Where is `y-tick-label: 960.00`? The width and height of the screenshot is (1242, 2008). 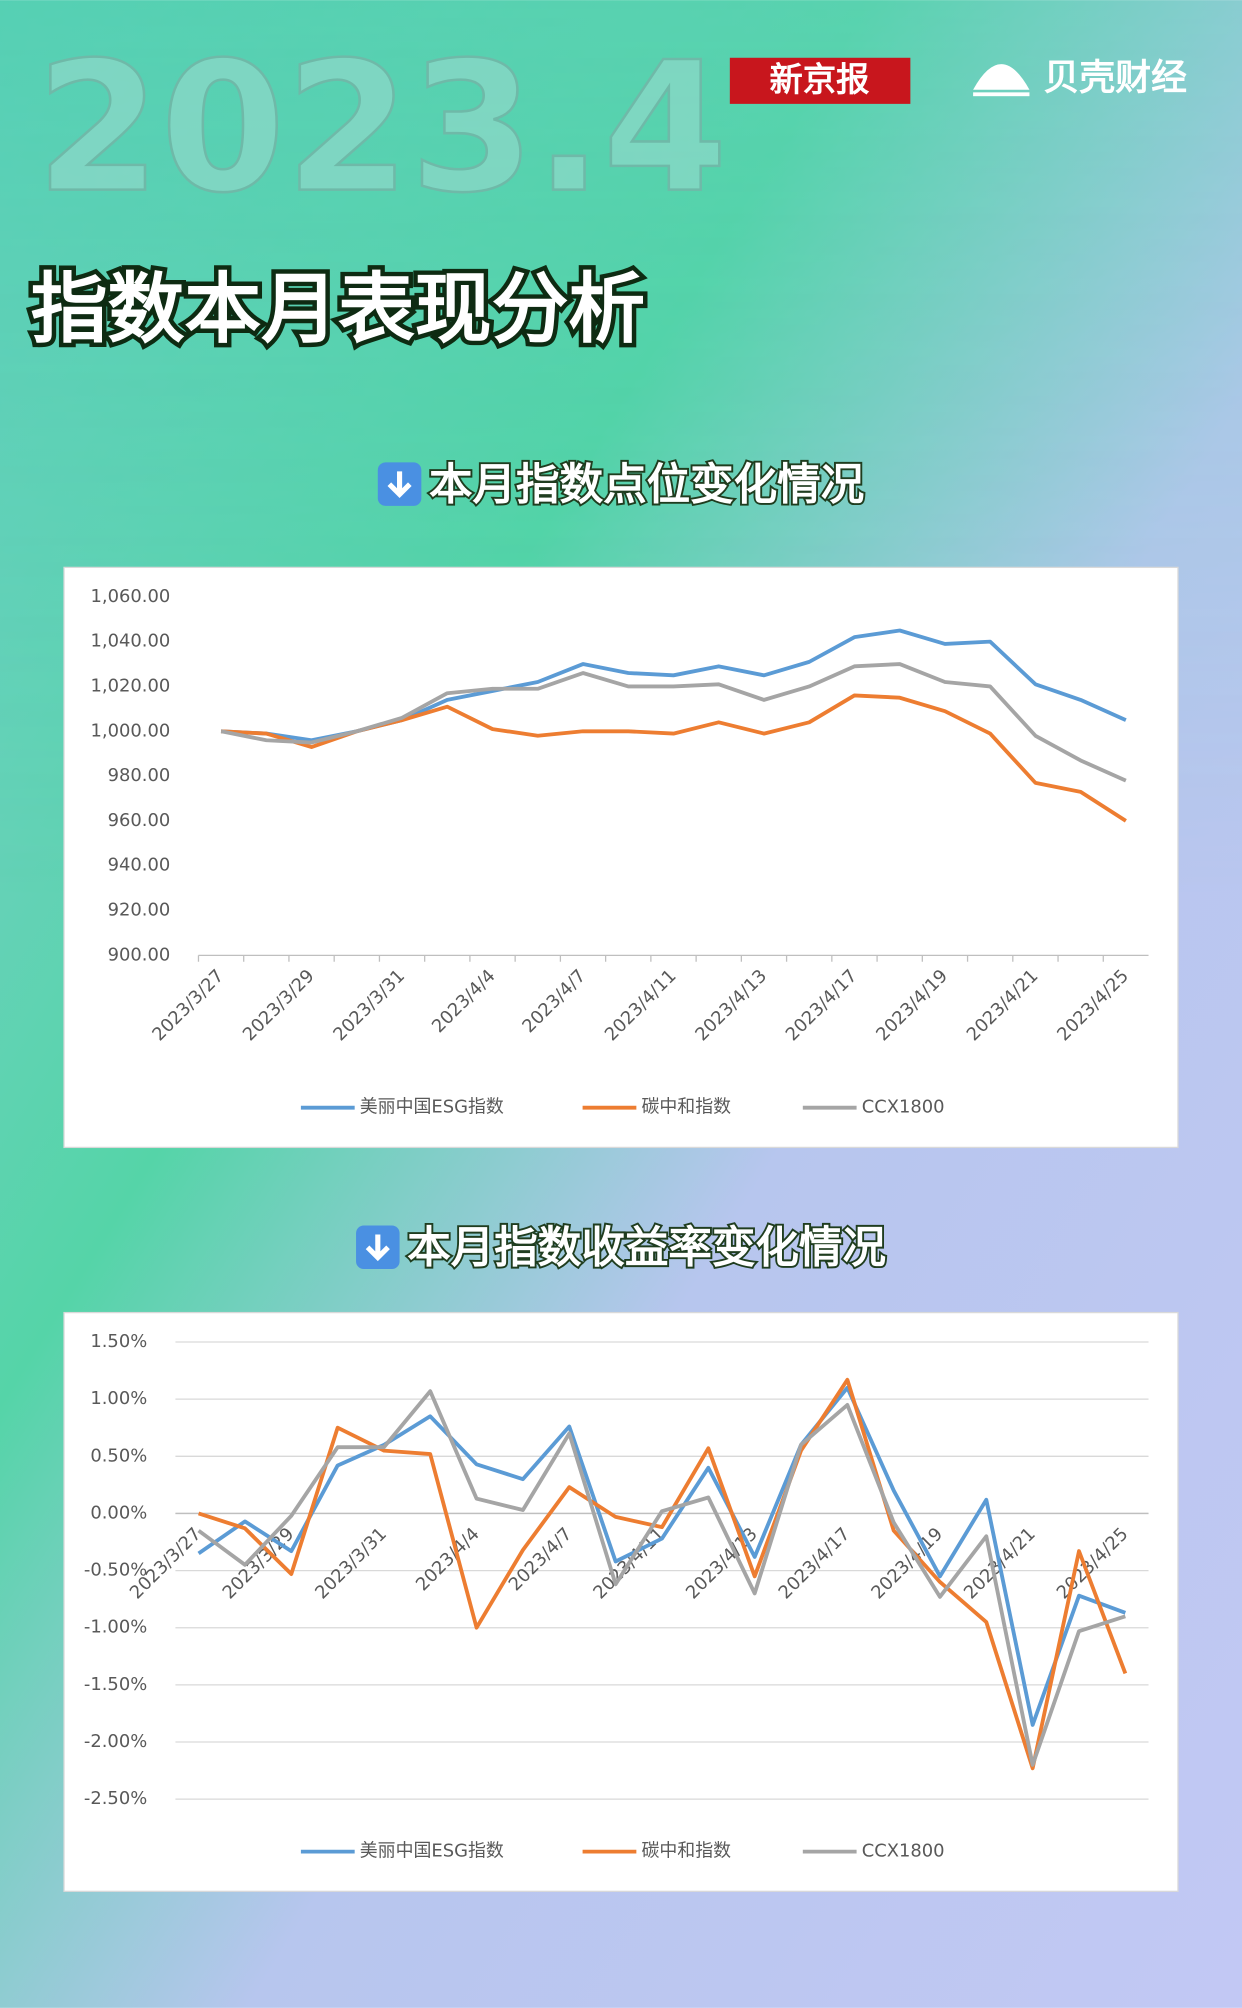
y-tick-label: 960.00 is located at coordinates (139, 820).